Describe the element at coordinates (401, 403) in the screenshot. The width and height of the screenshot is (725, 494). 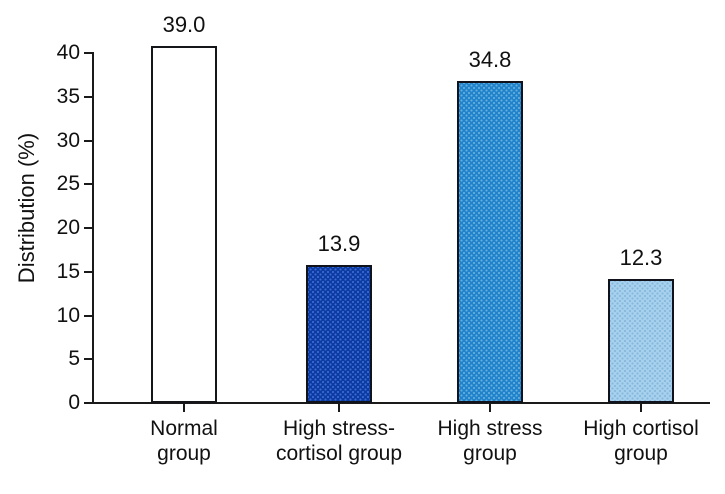
I see `x-axis-line` at that location.